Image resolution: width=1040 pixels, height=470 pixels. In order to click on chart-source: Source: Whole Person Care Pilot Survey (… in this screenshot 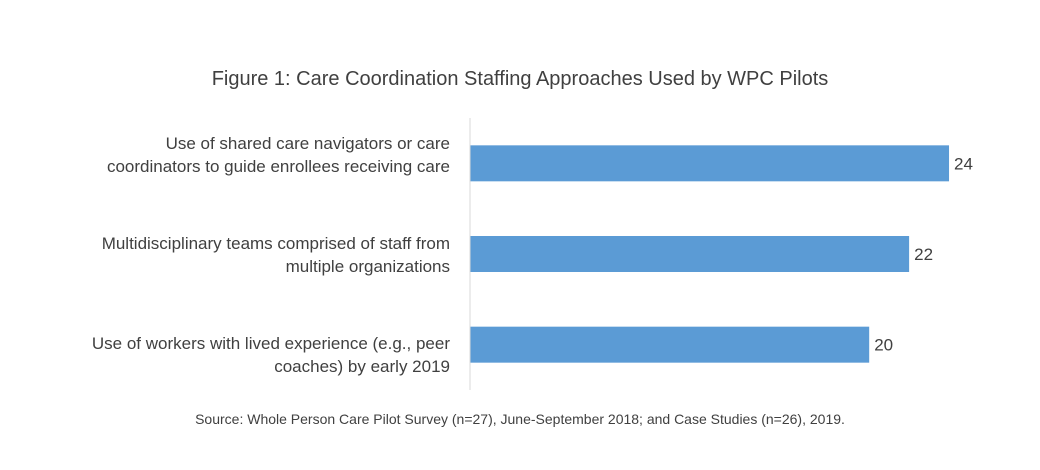, I will do `click(520, 419)`.